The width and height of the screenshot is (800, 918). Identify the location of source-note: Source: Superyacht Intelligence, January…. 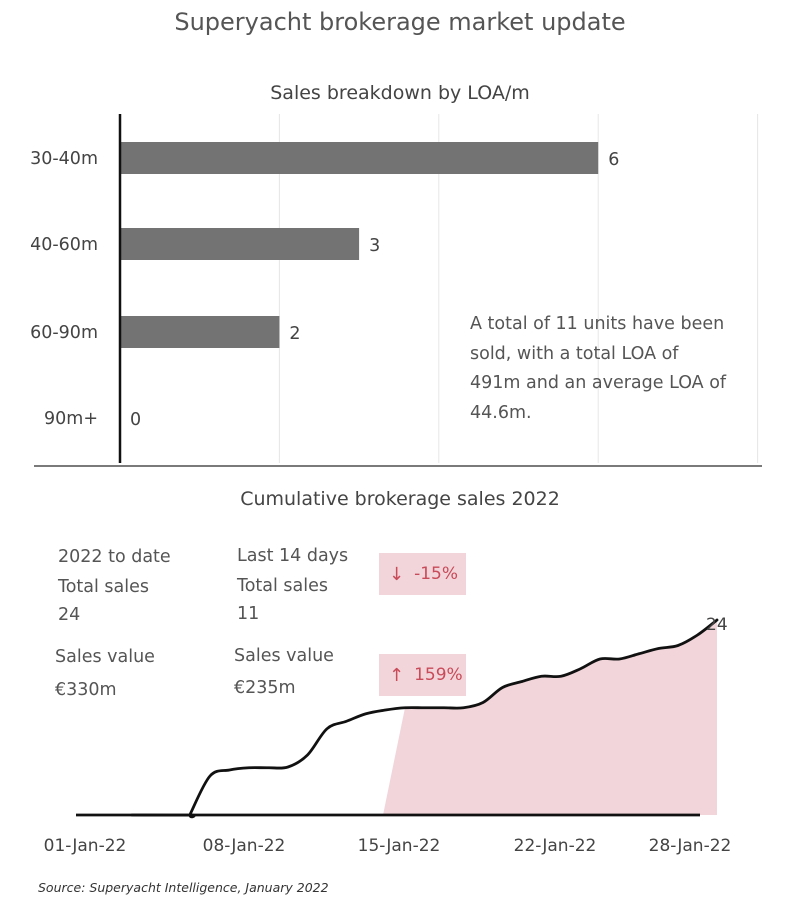
(183, 887).